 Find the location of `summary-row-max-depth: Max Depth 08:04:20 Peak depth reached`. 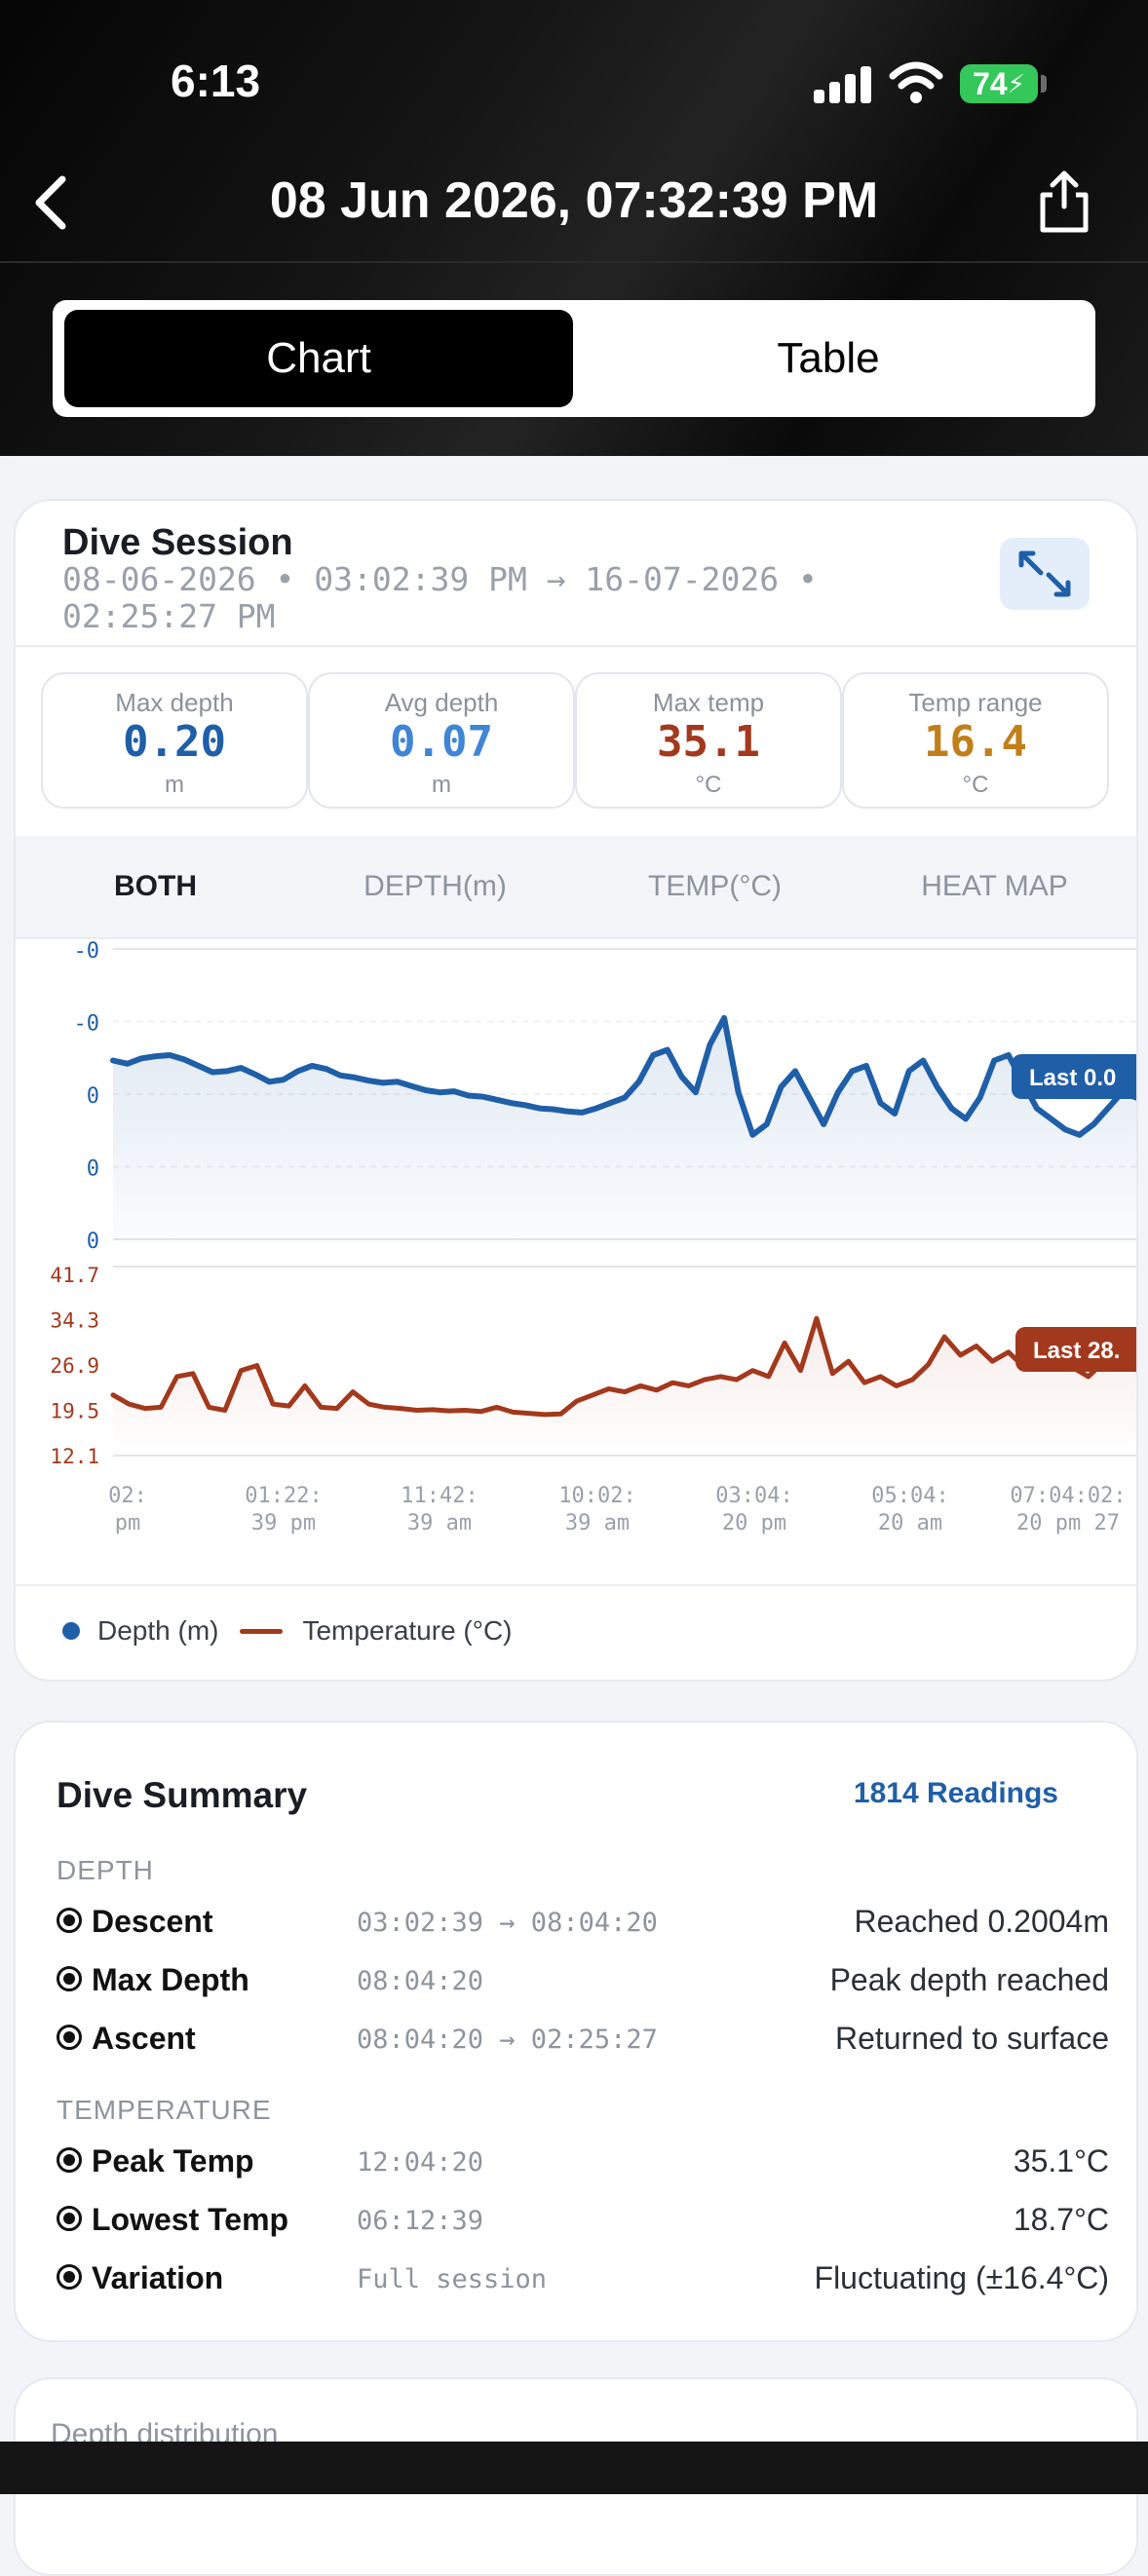

summary-row-max-depth: Max Depth 08:04:20 Peak depth reached is located at coordinates (583, 1981).